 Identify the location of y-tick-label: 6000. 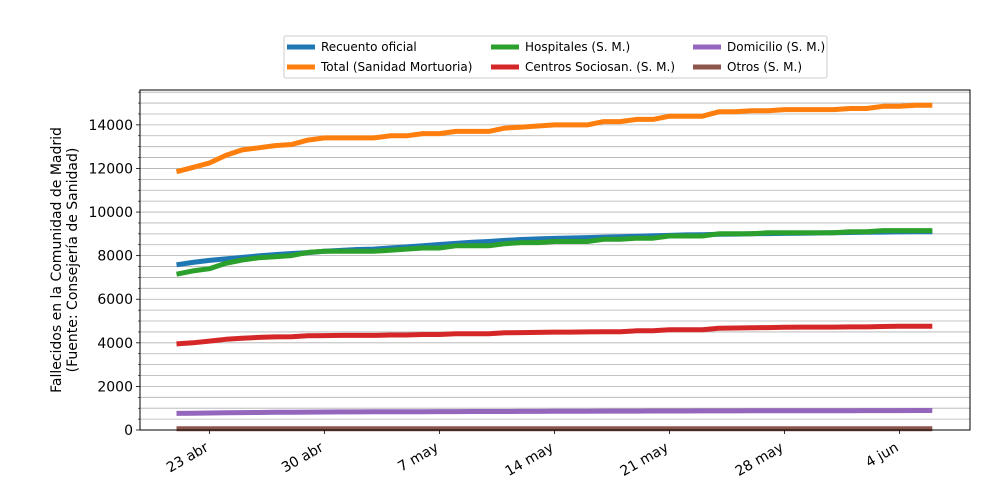
(115, 300).